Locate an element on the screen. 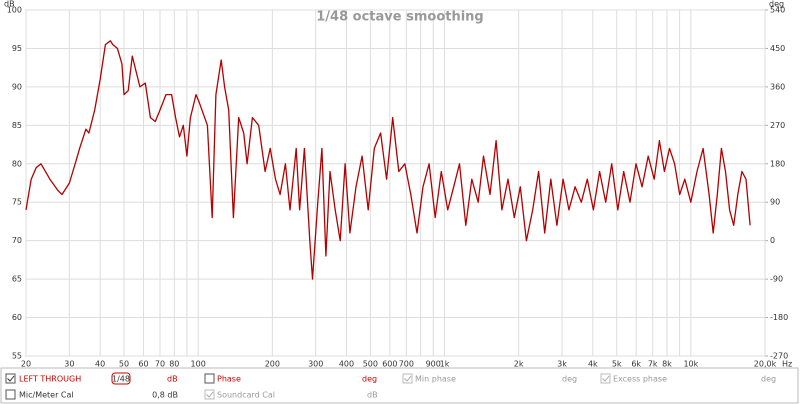 This screenshot has width=800, height=404. y2-tick-label: 450 is located at coordinates (777, 48).